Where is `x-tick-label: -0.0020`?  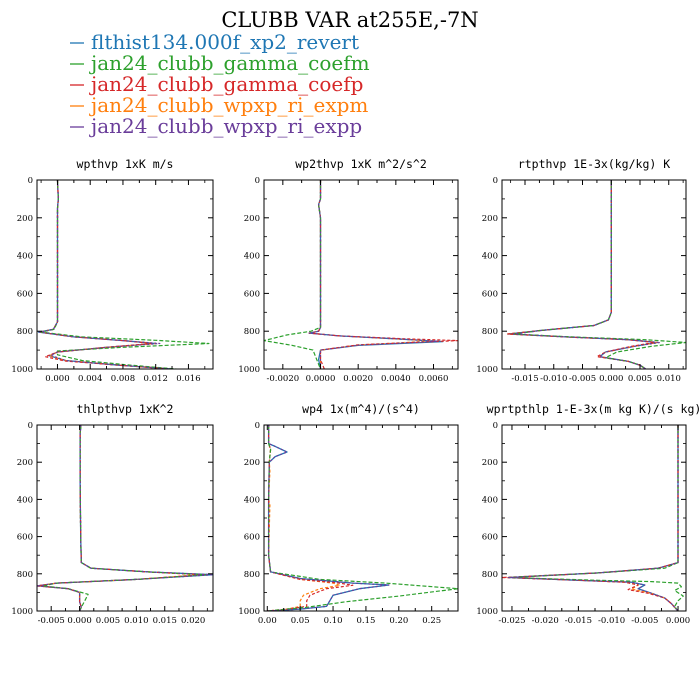 x-tick-label: -0.0020 is located at coordinates (283, 379).